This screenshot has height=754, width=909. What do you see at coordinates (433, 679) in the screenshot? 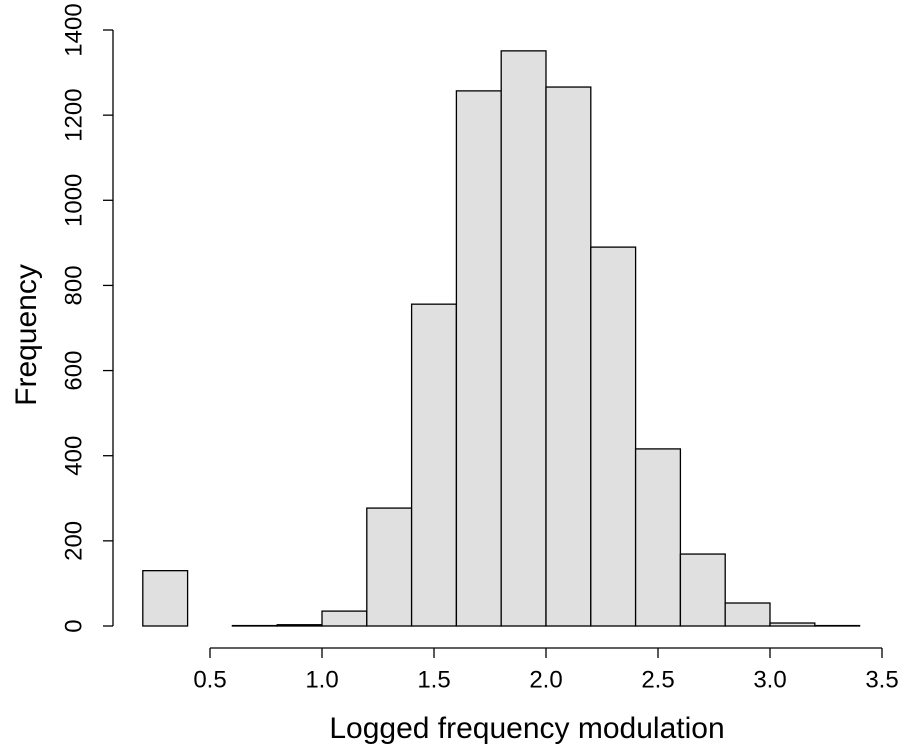
I see `x-tick-label: 1.5` at bounding box center [433, 679].